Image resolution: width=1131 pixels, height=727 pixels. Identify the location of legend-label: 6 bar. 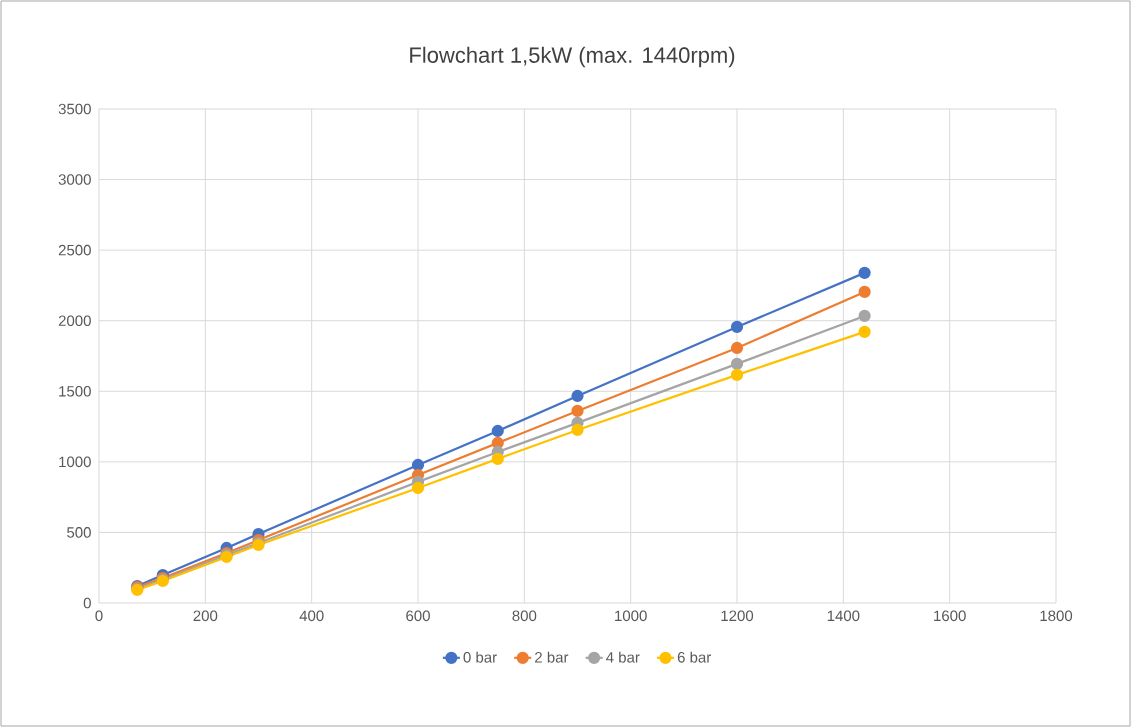
(694, 657).